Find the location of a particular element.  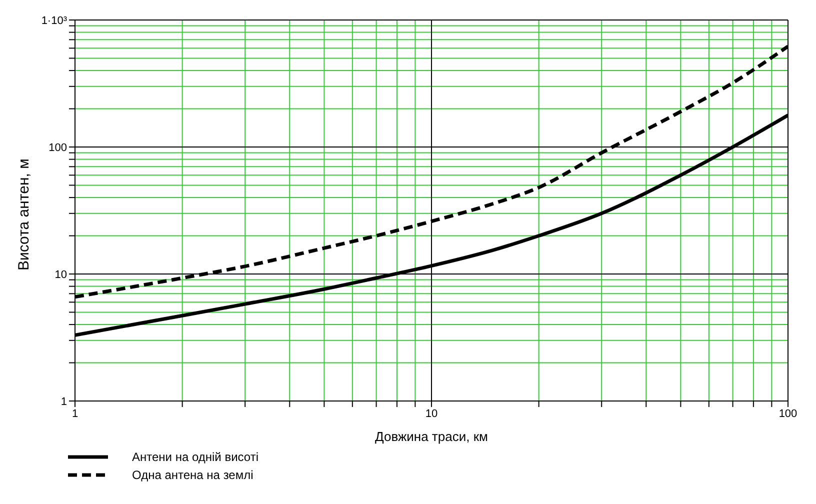

x-tick-label: 100 is located at coordinates (788, 414).